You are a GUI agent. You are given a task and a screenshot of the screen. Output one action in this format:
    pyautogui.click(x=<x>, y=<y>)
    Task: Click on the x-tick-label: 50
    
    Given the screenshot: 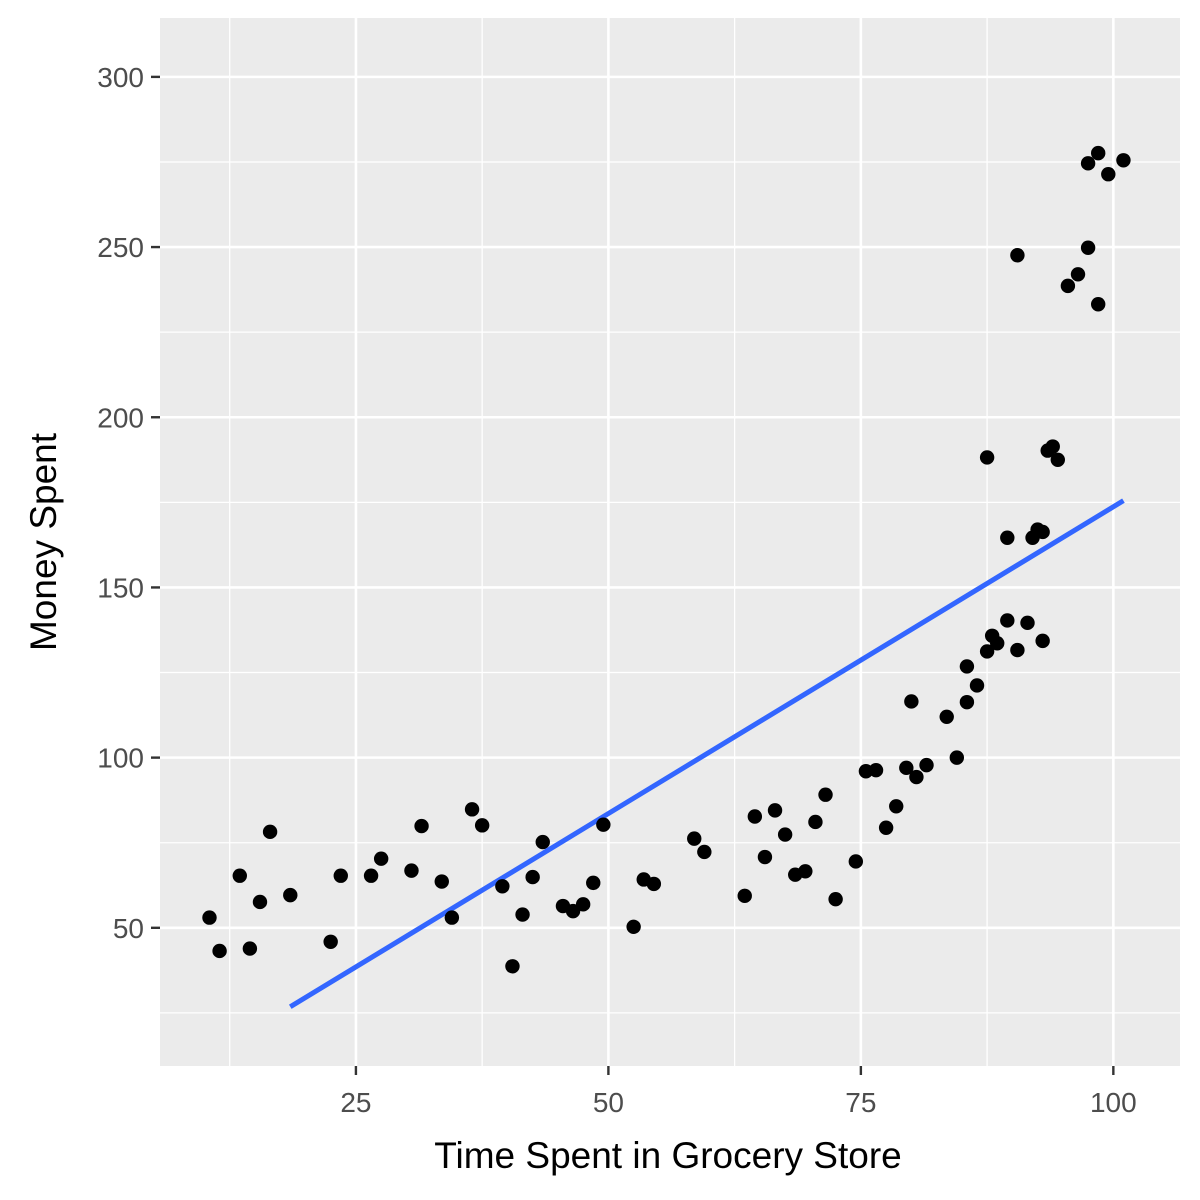 What is the action you would take?
    pyautogui.click(x=608, y=1102)
    